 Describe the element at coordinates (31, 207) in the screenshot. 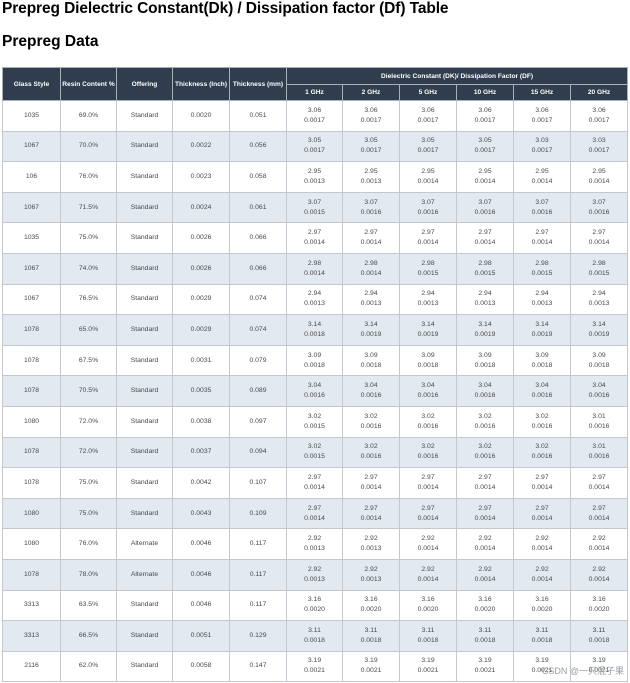

I see `cell-glass-style: 1067` at that location.